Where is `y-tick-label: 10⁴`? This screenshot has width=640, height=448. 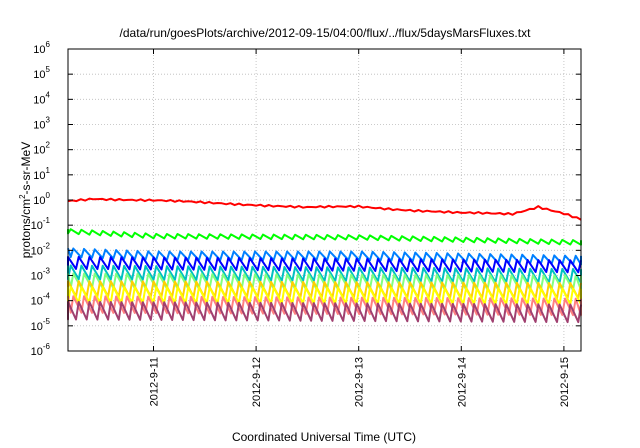
y-tick-label: 10⁴ is located at coordinates (41, 98).